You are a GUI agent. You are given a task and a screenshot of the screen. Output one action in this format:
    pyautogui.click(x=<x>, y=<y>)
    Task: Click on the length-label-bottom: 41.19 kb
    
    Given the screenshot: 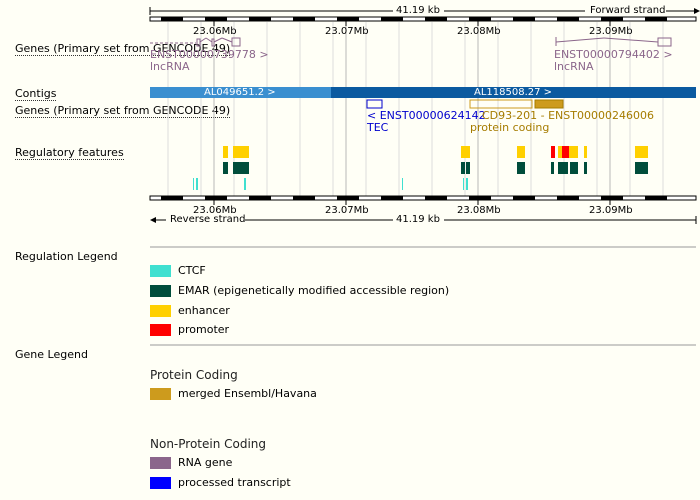 What is the action you would take?
    pyautogui.click(x=418, y=219)
    